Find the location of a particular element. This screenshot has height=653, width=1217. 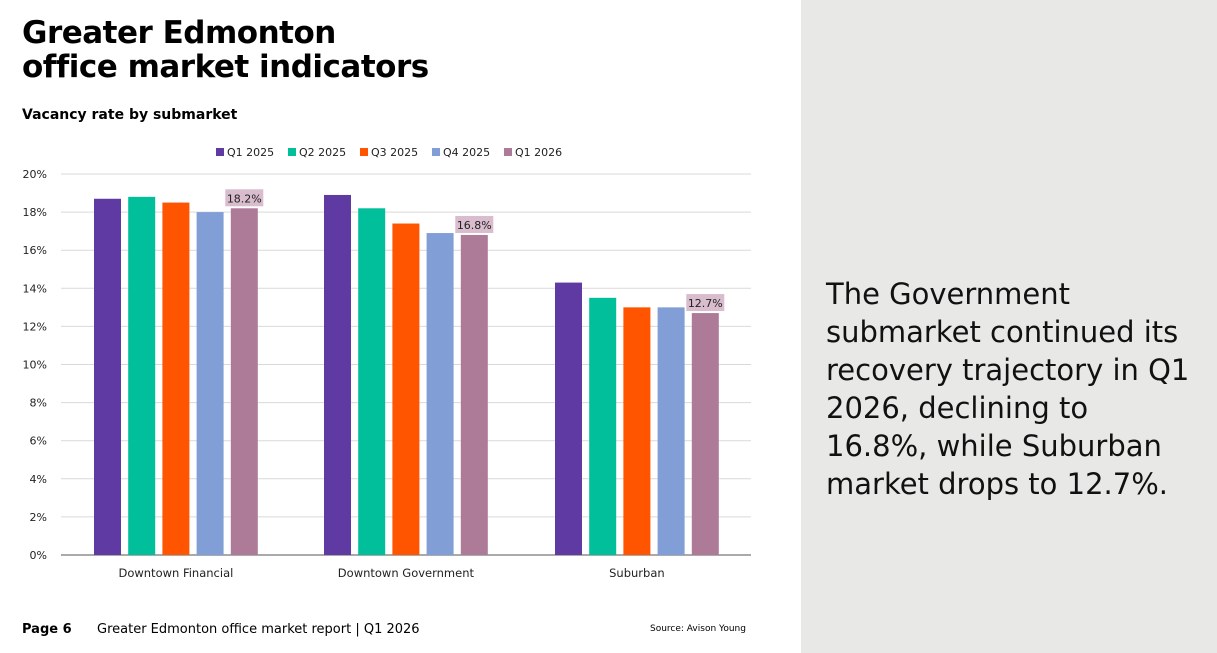

y-tick-label: 2% is located at coordinates (38, 517).